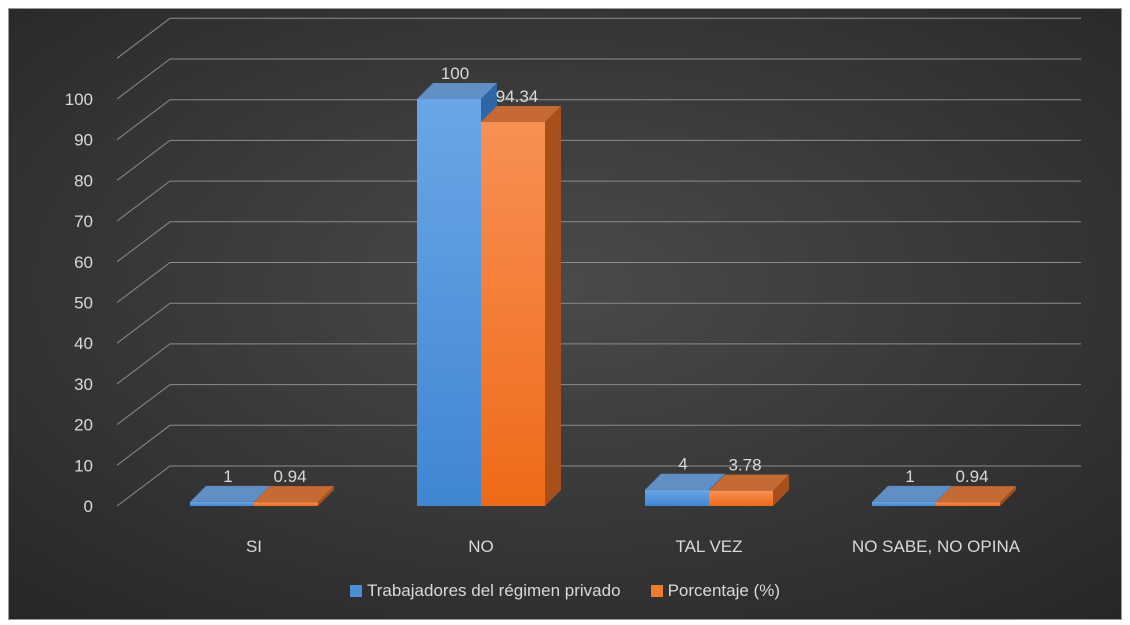 This screenshot has height=625, width=1130. Describe the element at coordinates (83, 343) in the screenshot. I see `y-tick-label: 40` at that location.